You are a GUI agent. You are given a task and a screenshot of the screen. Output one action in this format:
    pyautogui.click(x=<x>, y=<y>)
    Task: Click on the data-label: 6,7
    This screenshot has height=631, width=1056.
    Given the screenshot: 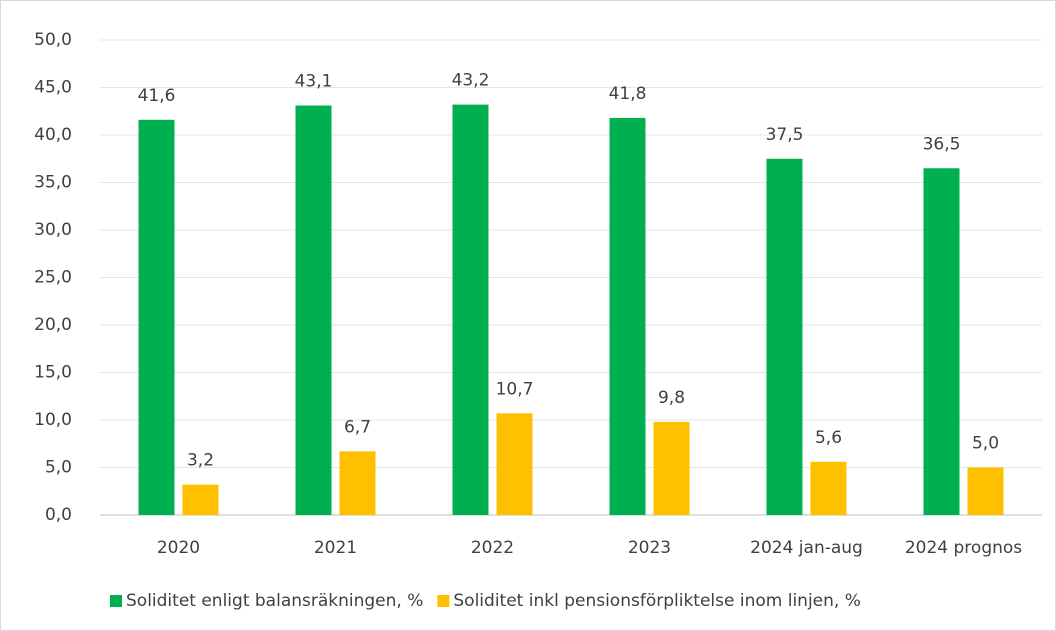 What is the action you would take?
    pyautogui.click(x=357, y=427)
    